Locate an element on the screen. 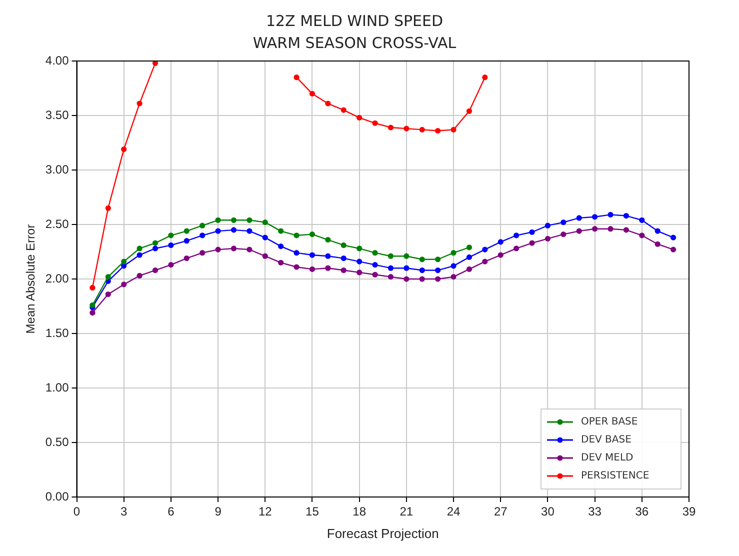  x-tick-label: 39 is located at coordinates (689, 511).